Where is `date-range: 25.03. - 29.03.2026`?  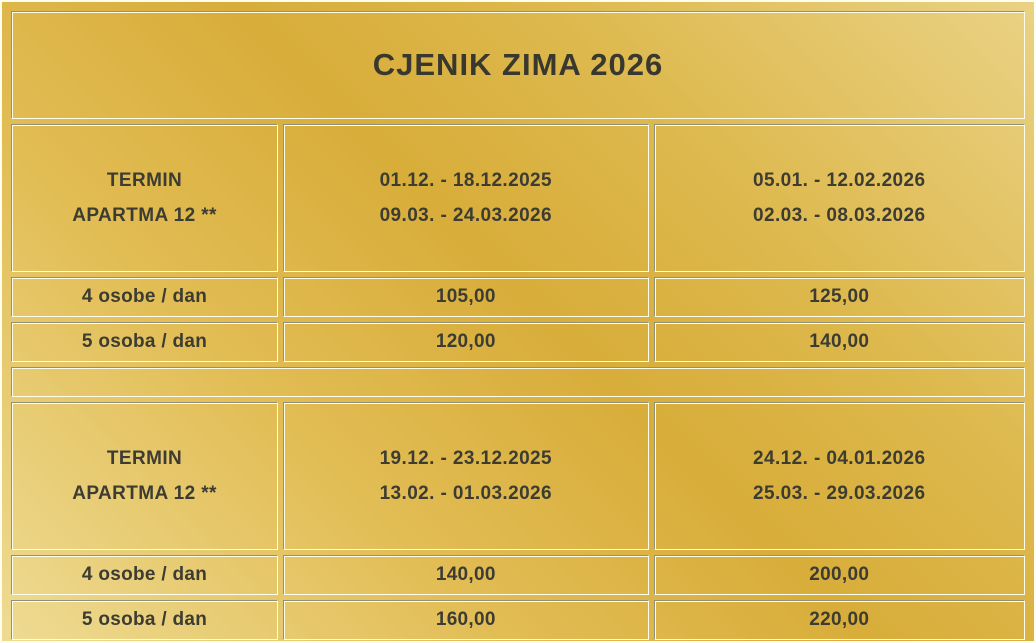 date-range: 25.03. - 29.03.2026 is located at coordinates (839, 493).